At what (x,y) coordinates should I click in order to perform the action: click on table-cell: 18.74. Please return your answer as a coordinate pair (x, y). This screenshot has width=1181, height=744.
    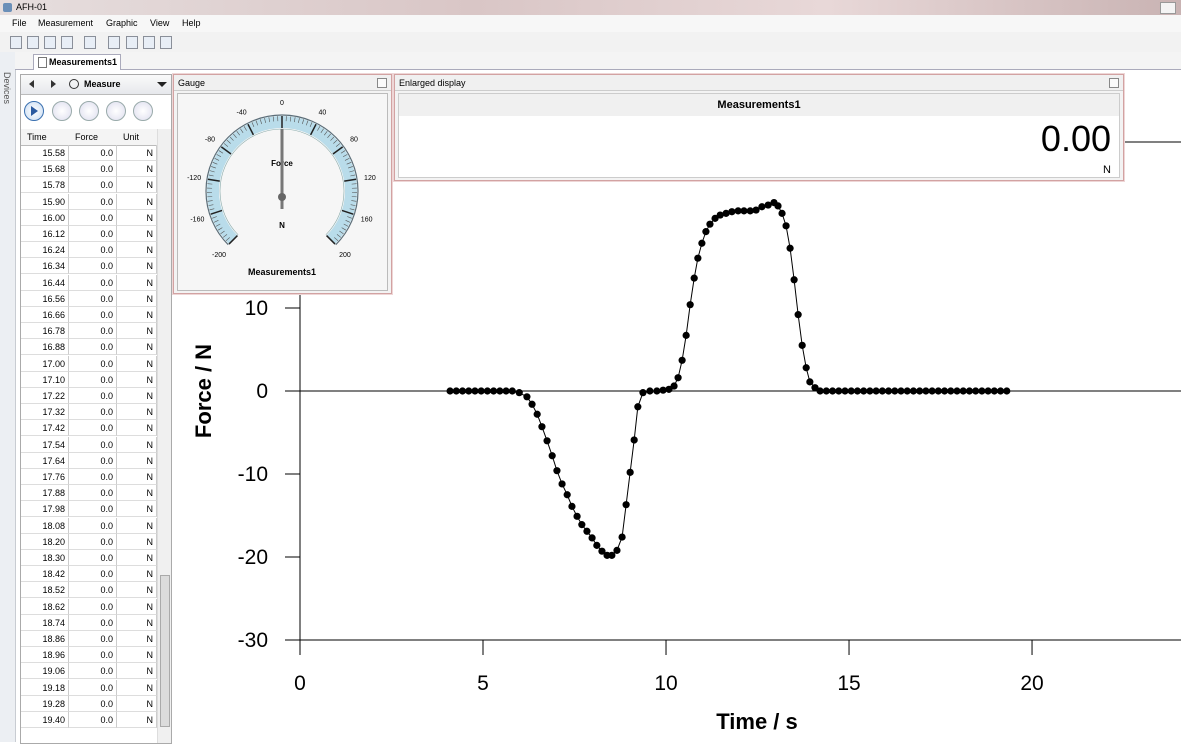
    Looking at the image, I should click on (45, 623).